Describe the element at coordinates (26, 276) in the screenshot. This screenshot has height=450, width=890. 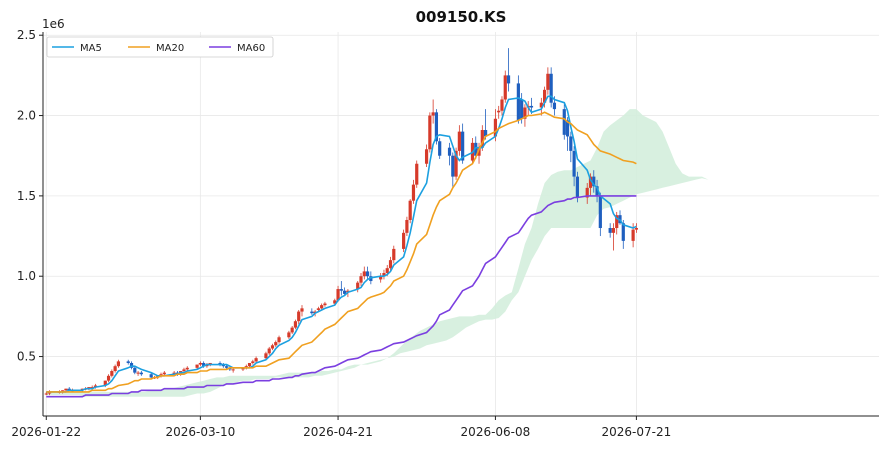
I see `y-tick-label: 1.0` at that location.